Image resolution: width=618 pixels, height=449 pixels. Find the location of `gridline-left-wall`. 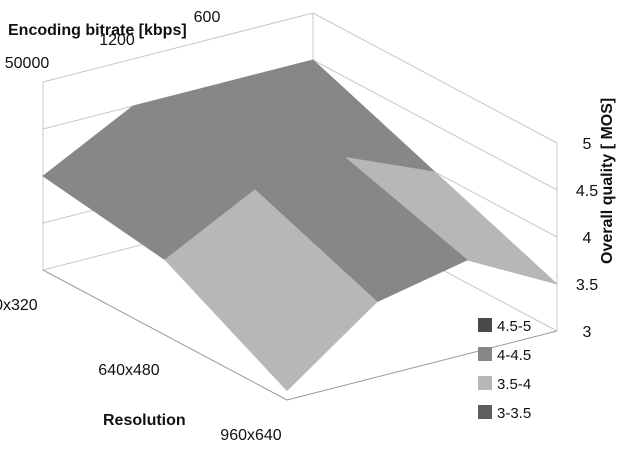

gridline-left-wall is located at coordinates (178, 47).